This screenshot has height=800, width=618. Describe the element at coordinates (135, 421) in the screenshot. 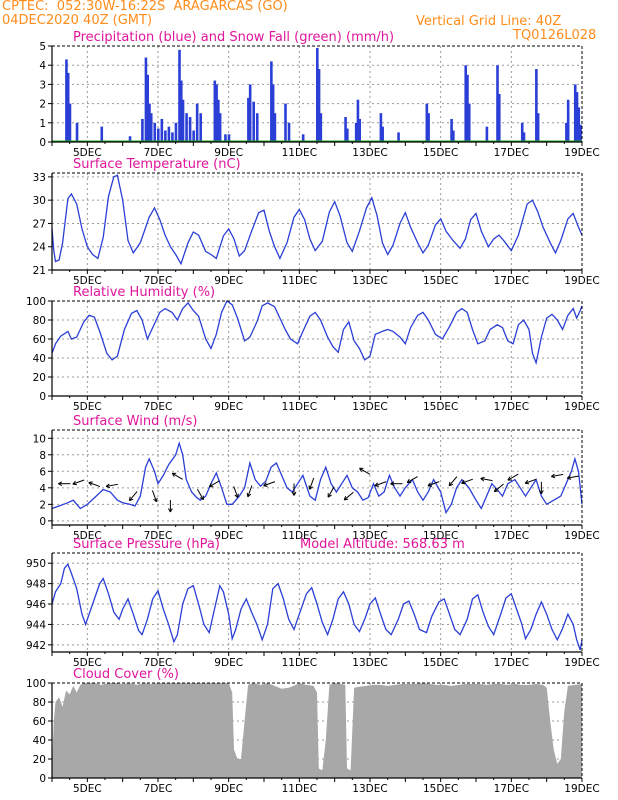

I see `wind-title: Surface Wind (m/s)` at that location.